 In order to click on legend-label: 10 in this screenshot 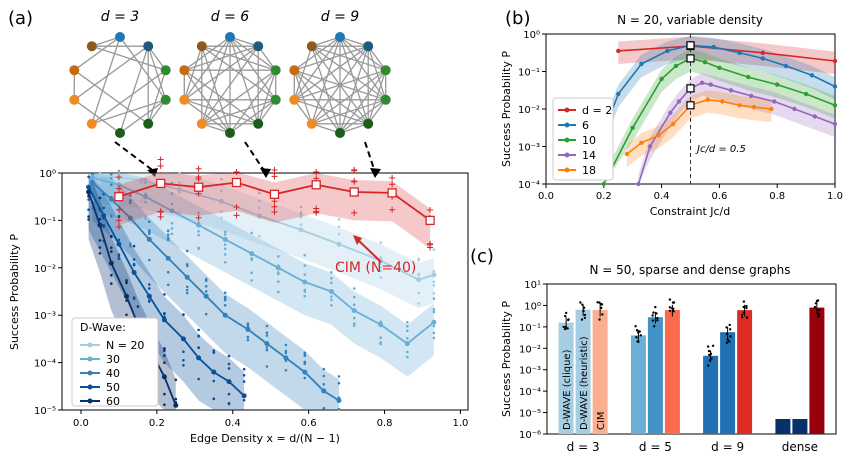, I will do `click(589, 140)`.